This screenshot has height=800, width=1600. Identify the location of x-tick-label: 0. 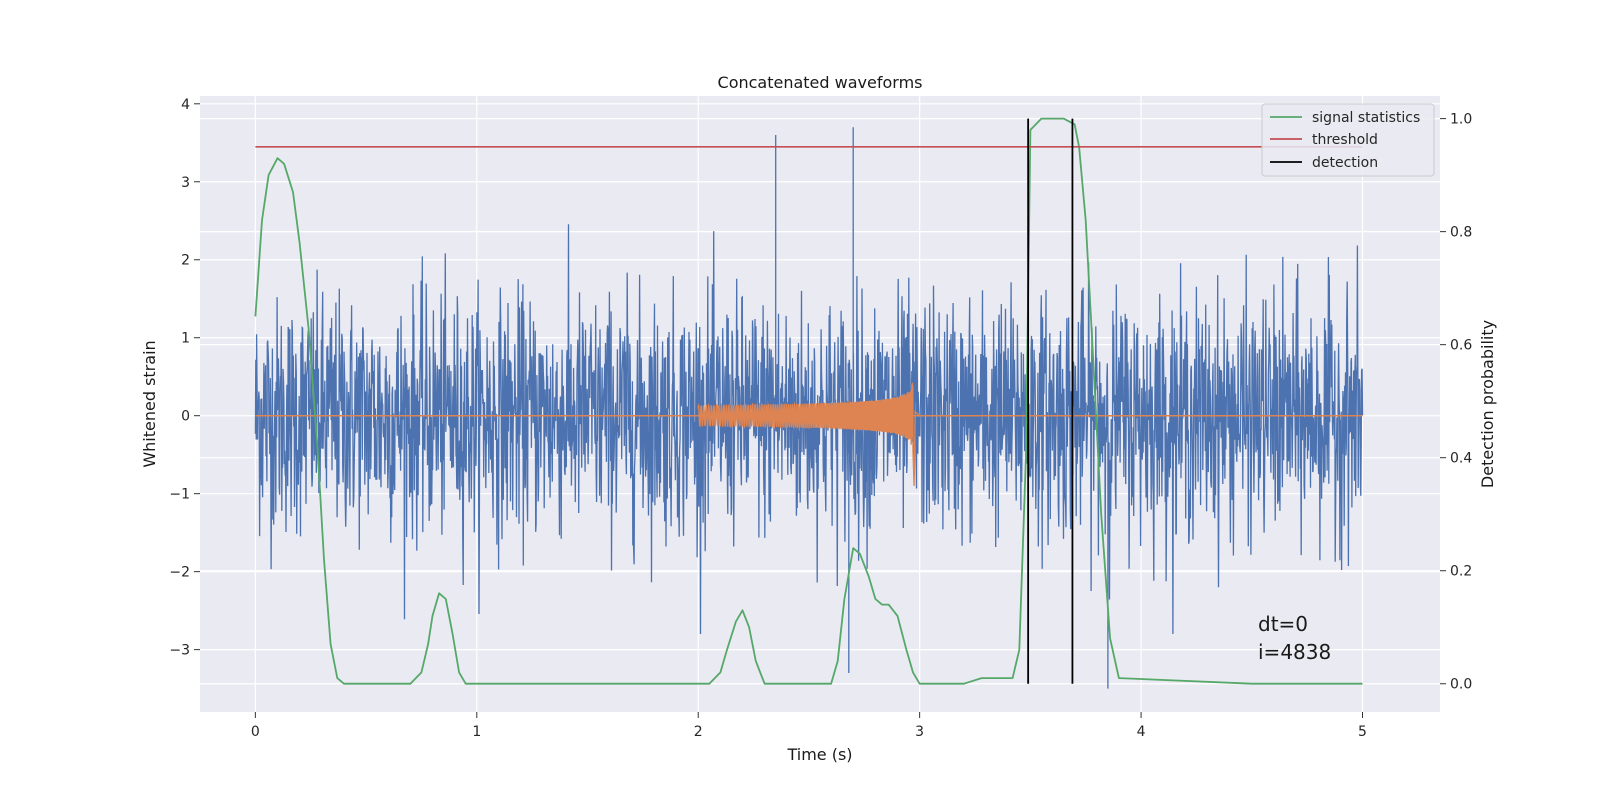
(255, 732).